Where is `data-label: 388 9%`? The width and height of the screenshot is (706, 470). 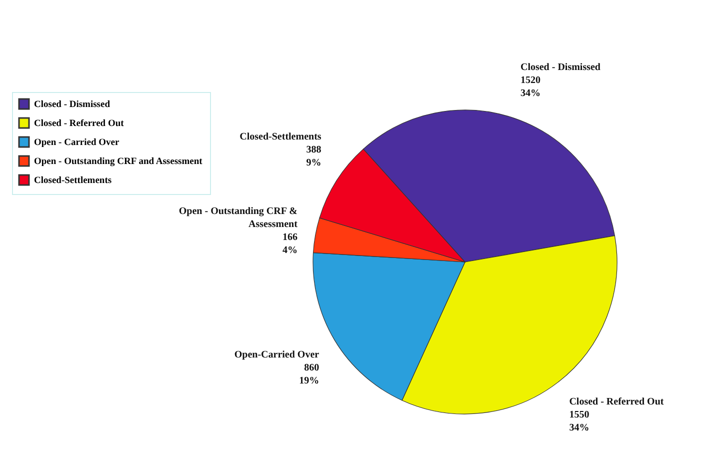
data-label: 388 9% is located at coordinates (314, 156).